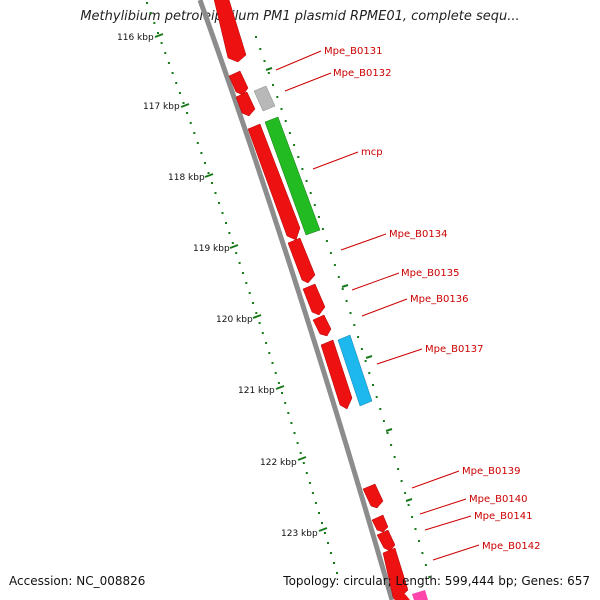 The image size is (600, 600). Describe the element at coordinates (454, 349) in the screenshot. I see `gene-label-mpe-b0137: Mpe_B0137` at that location.